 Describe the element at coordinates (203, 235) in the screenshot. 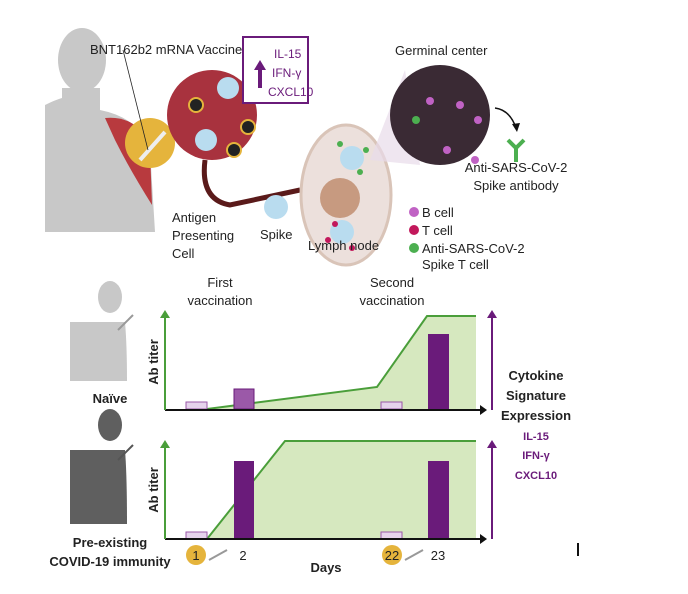

I see `svg-text: Presenting` at that location.